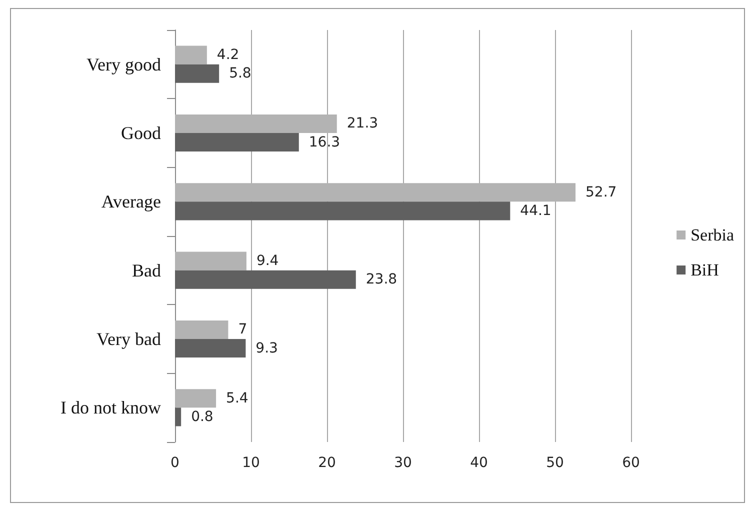 This screenshot has width=749, height=505. What do you see at coordinates (175, 463) in the screenshot?
I see `x-tick-label: 0` at bounding box center [175, 463].